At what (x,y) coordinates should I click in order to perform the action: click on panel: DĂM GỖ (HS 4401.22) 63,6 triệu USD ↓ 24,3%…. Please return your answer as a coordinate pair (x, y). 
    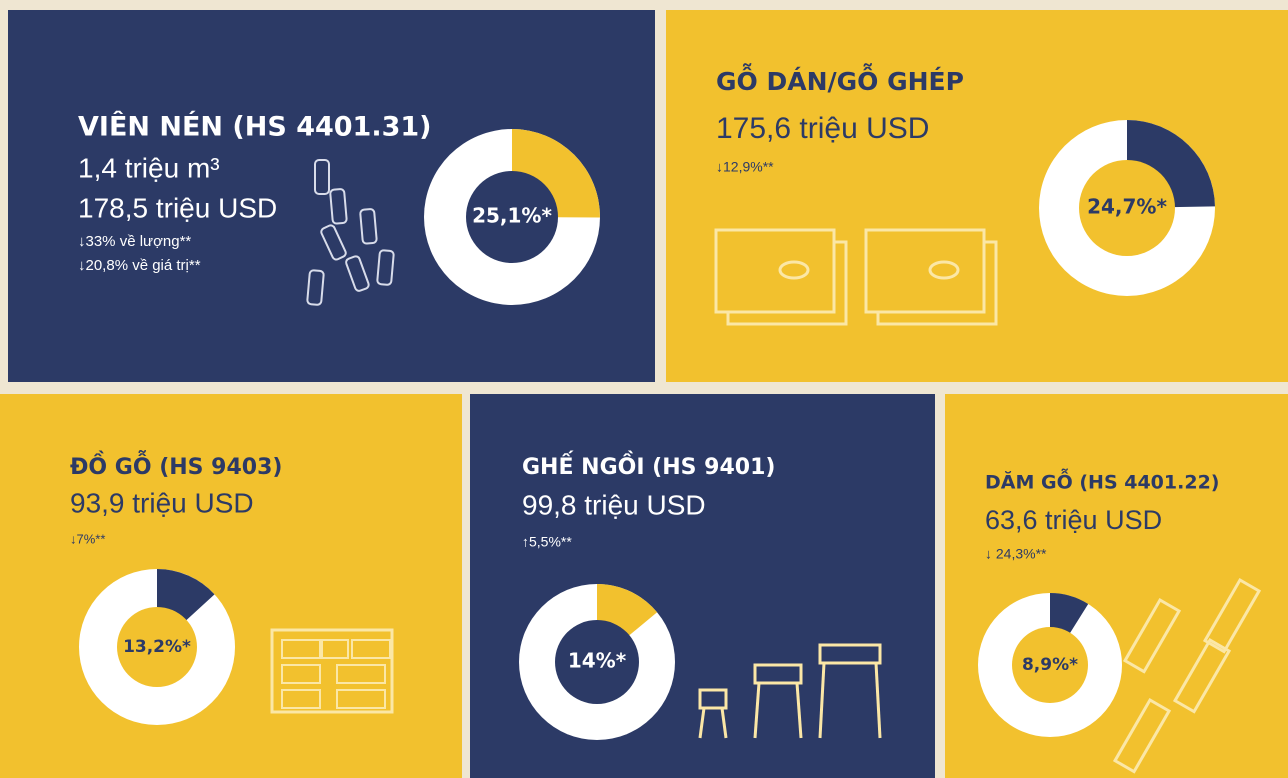
    Looking at the image, I should click on (1116, 586).